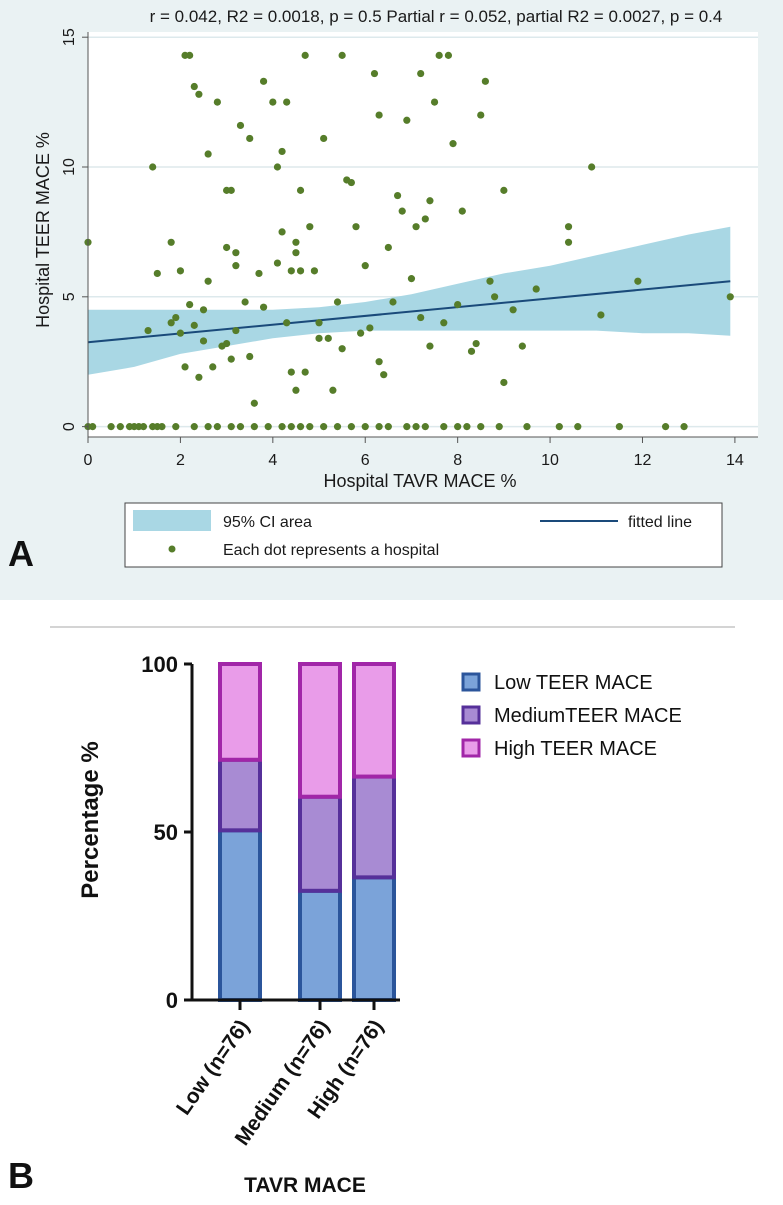 The image size is (783, 1205). I want to click on y-tick-label: 10, so click(69, 167).